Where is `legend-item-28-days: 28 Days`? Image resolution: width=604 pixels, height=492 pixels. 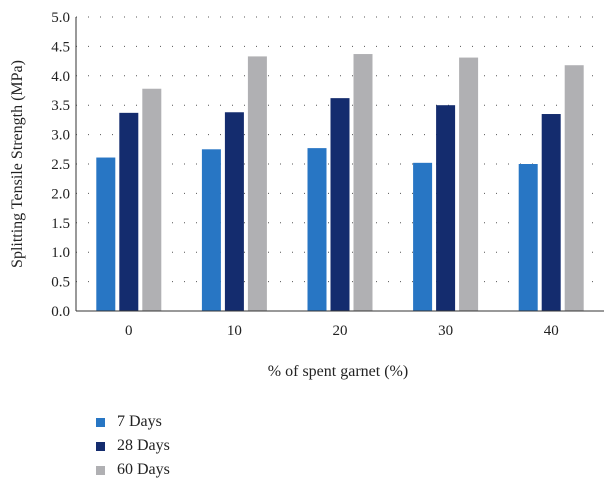
legend-item-28-days: 28 Days is located at coordinates (133, 446).